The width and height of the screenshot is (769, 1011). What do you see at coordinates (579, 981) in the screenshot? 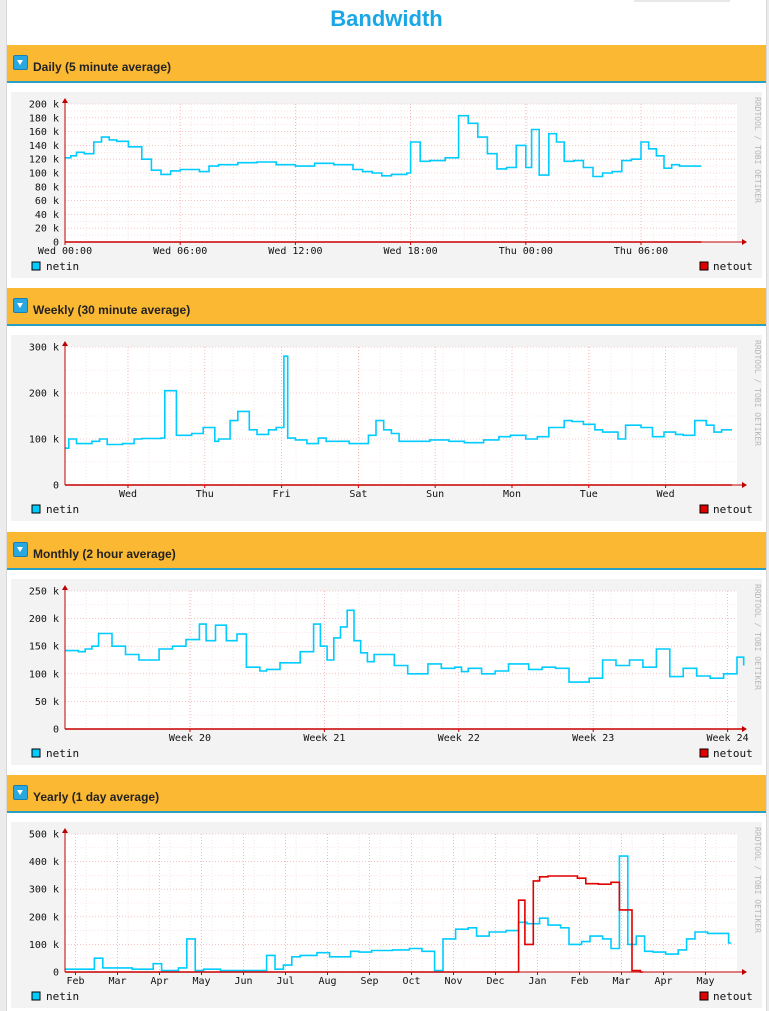
I see `x-tick-label: Feb` at bounding box center [579, 981].